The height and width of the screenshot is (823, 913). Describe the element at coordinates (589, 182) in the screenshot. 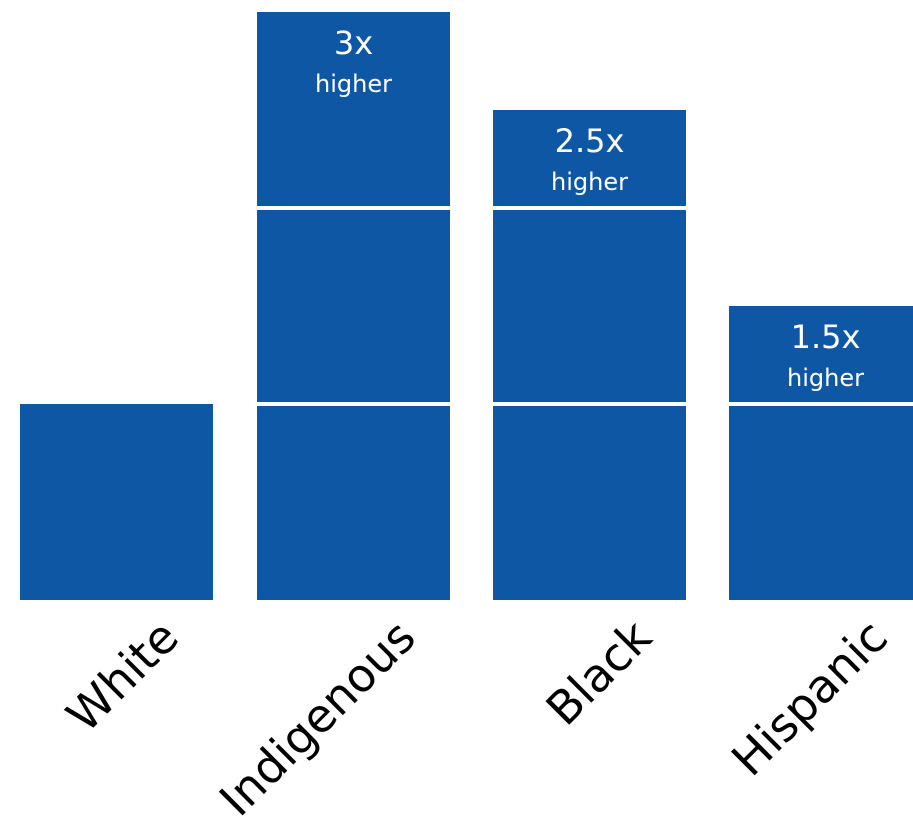

I see `value-label-black-suffix: higher` at that location.